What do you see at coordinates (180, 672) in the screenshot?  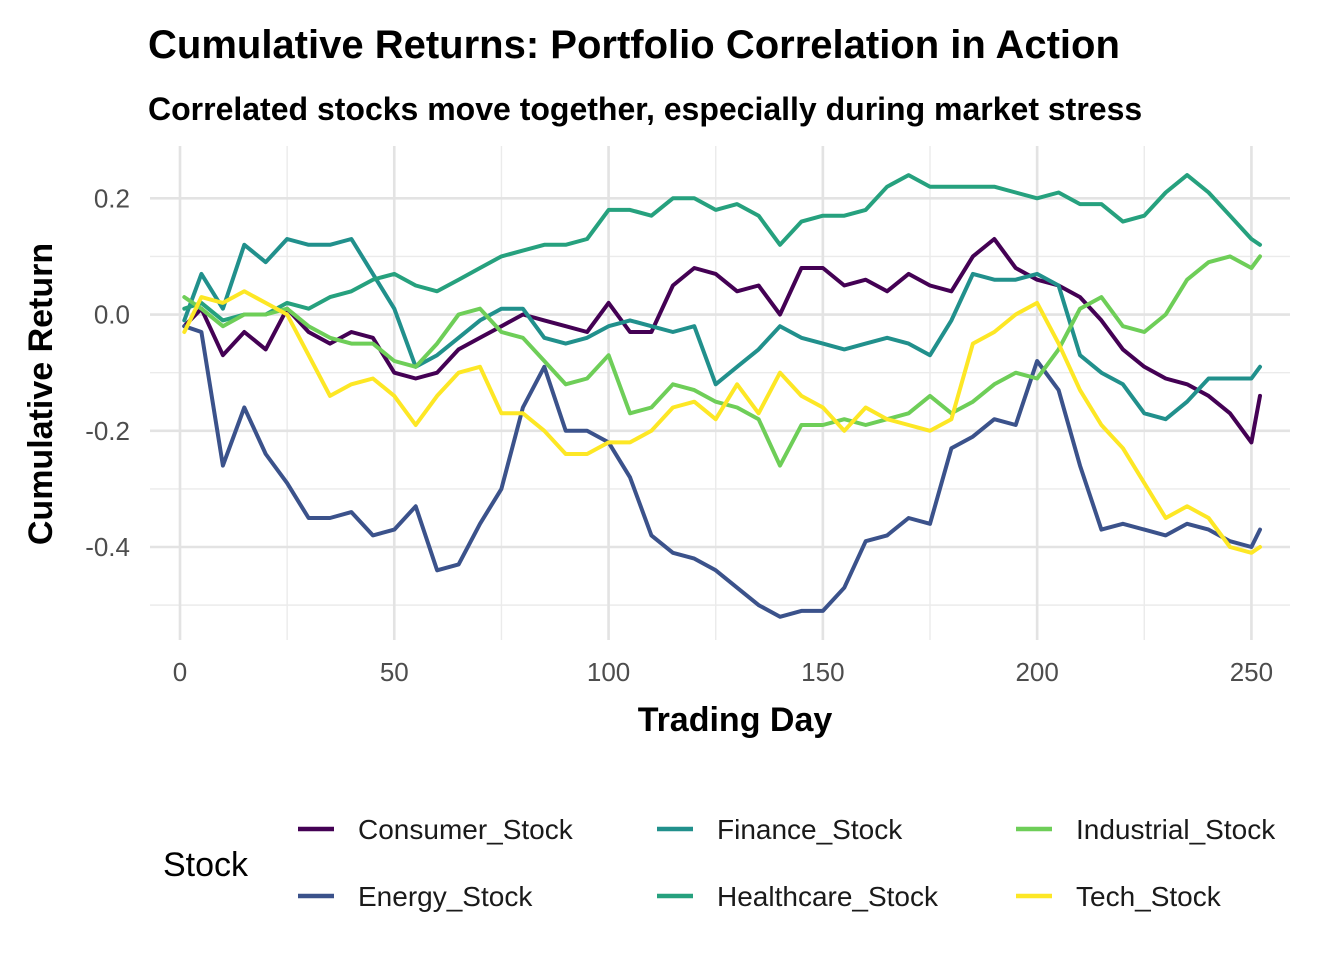 I see `x-tick-label: 0` at bounding box center [180, 672].